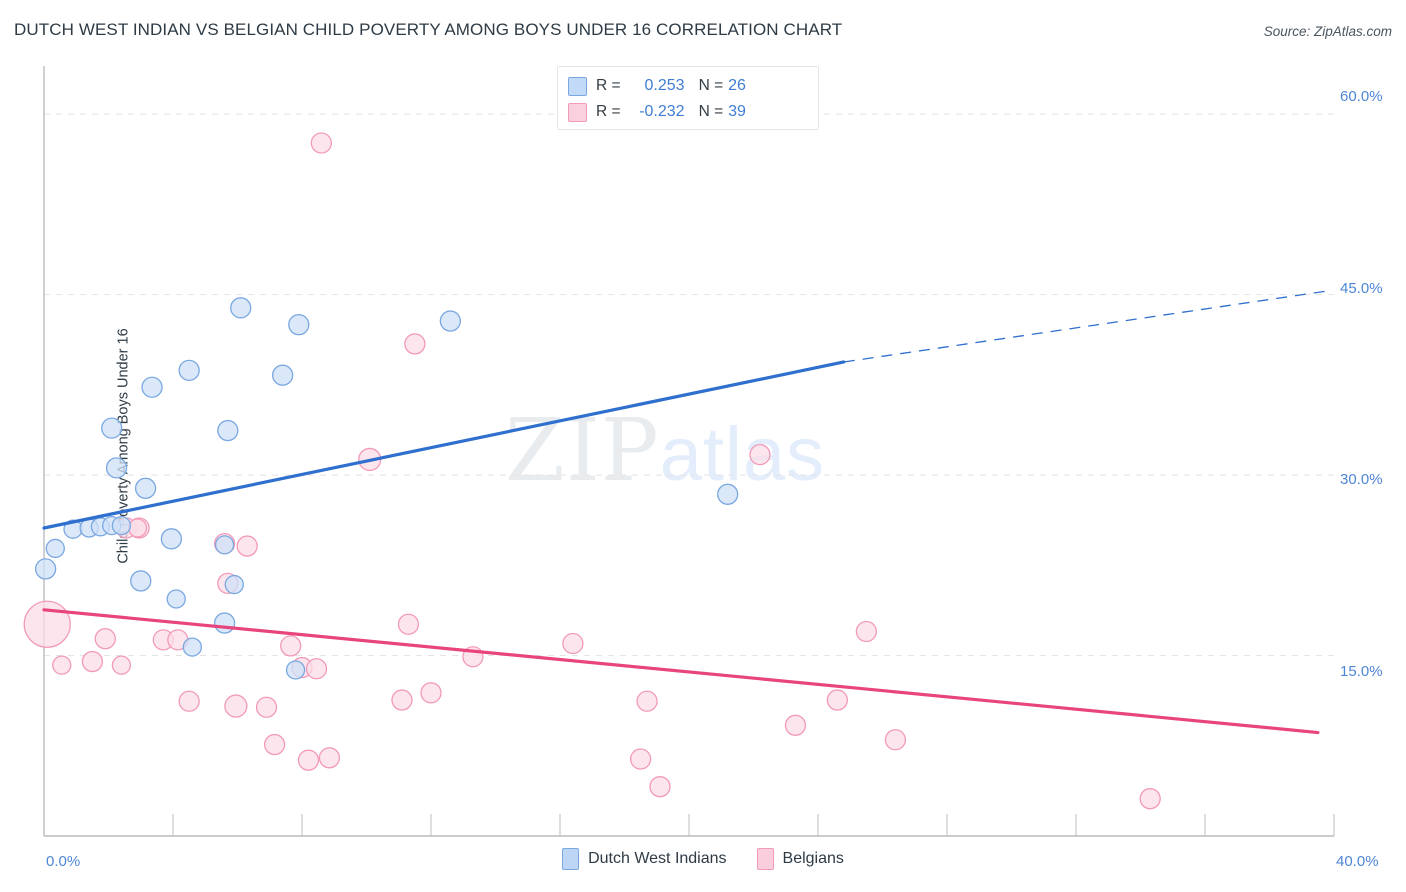  I want to click on pink-r-value: -0.232, so click(662, 111).